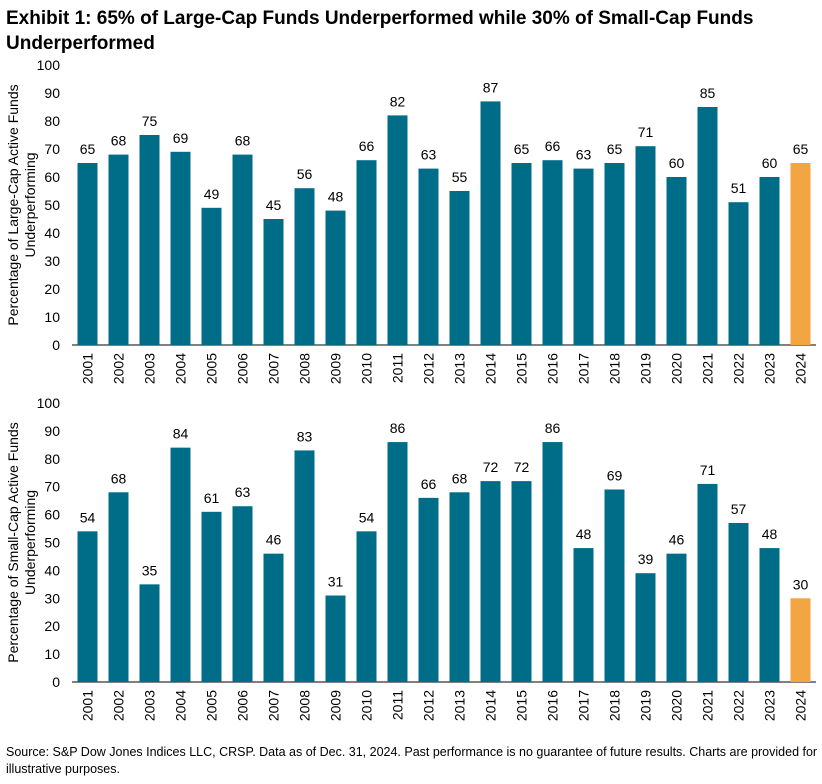  I want to click on small-cap-x-tick-label: 2021, so click(708, 705).